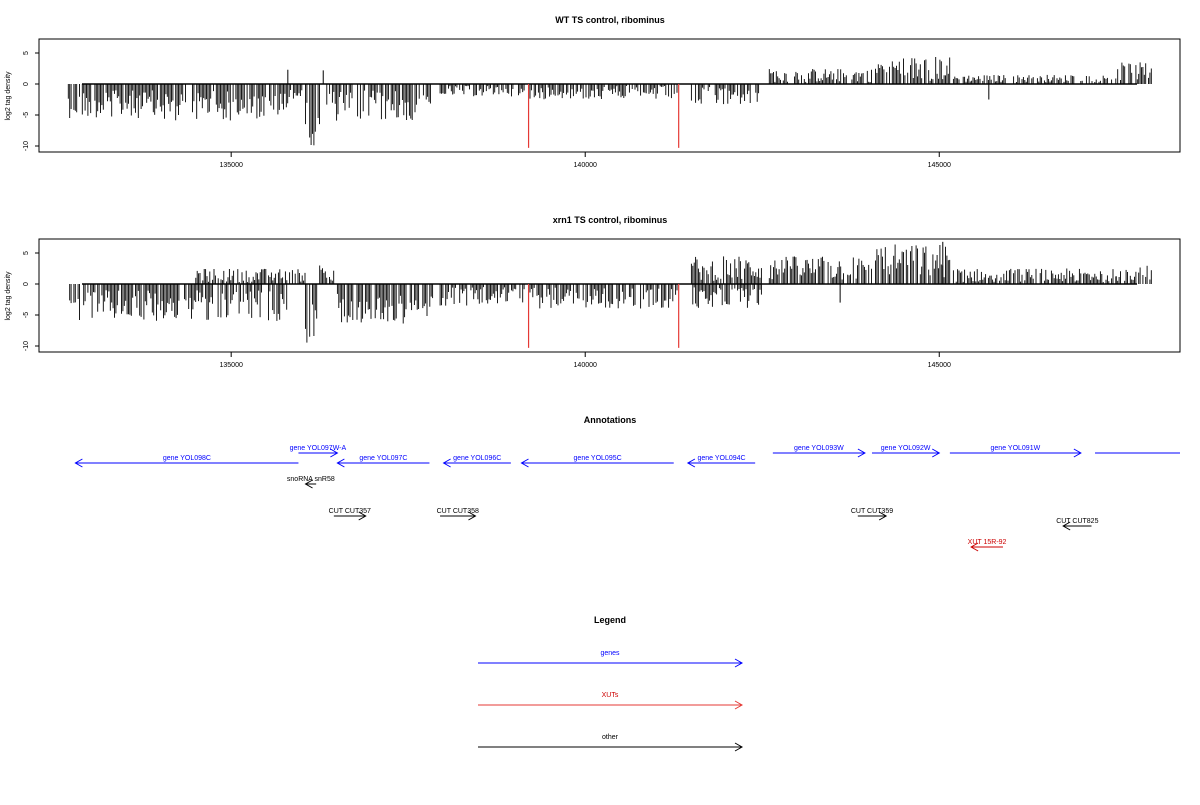 The height and width of the screenshot is (805, 1200). Describe the element at coordinates (231, 365) in the screenshot. I see `xrn1-x-tick-label: 135000` at that location.